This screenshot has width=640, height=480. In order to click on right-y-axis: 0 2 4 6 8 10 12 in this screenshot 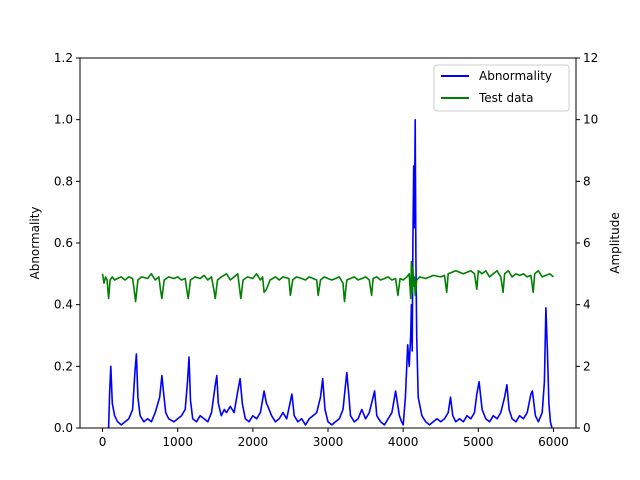, I will do `click(587, 243)`.